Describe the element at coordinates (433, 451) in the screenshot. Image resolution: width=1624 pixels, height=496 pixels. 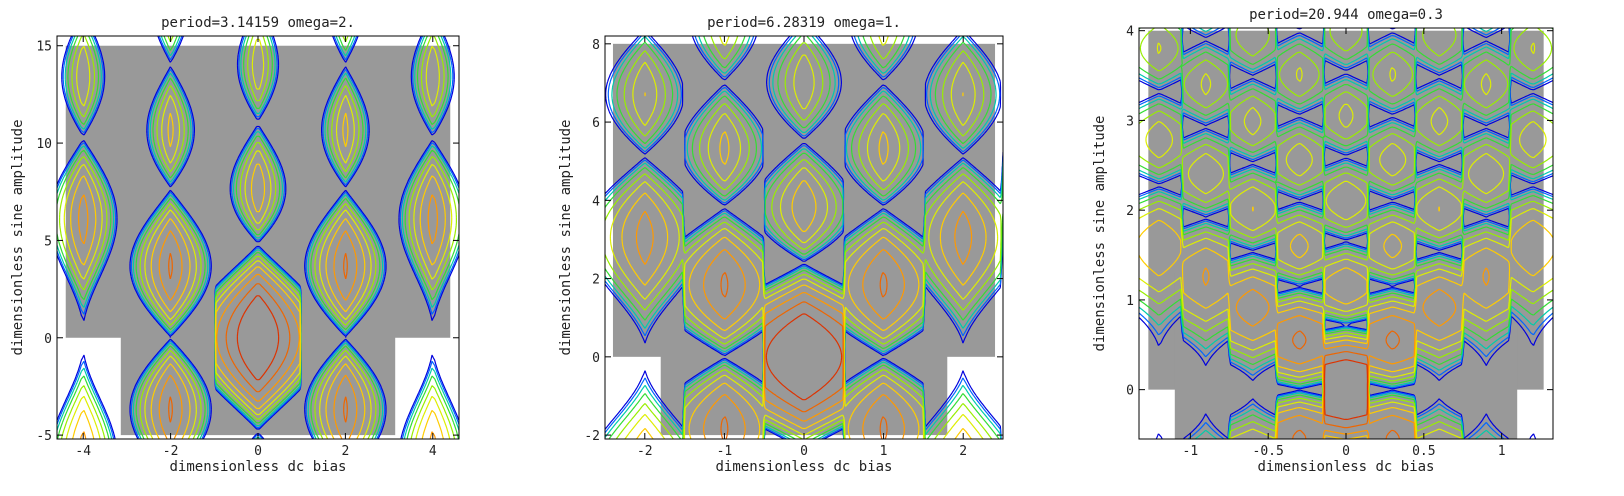
I see `x-tick-label: 4` at that location.